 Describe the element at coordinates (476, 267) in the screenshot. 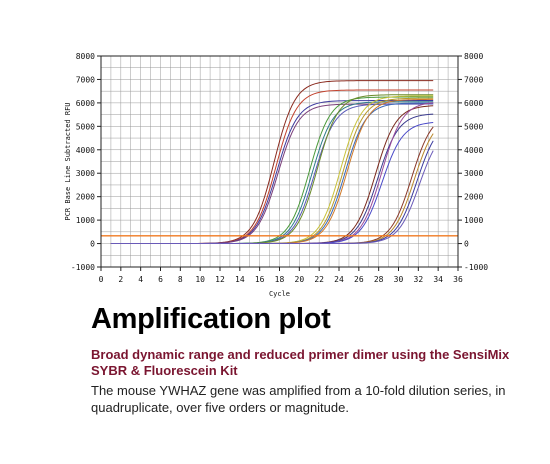

I see `y-tick-label-right--1000: -1000` at that location.